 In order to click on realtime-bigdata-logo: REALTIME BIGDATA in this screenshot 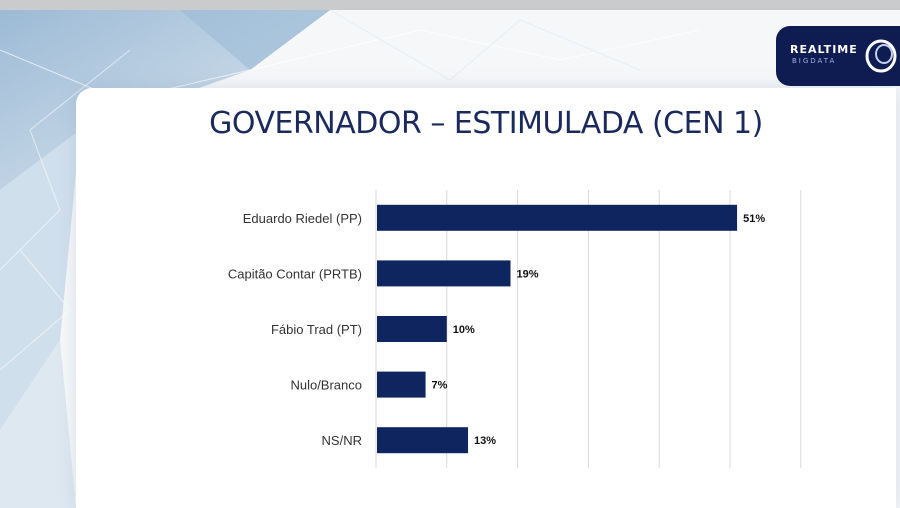, I will do `click(838, 56)`.